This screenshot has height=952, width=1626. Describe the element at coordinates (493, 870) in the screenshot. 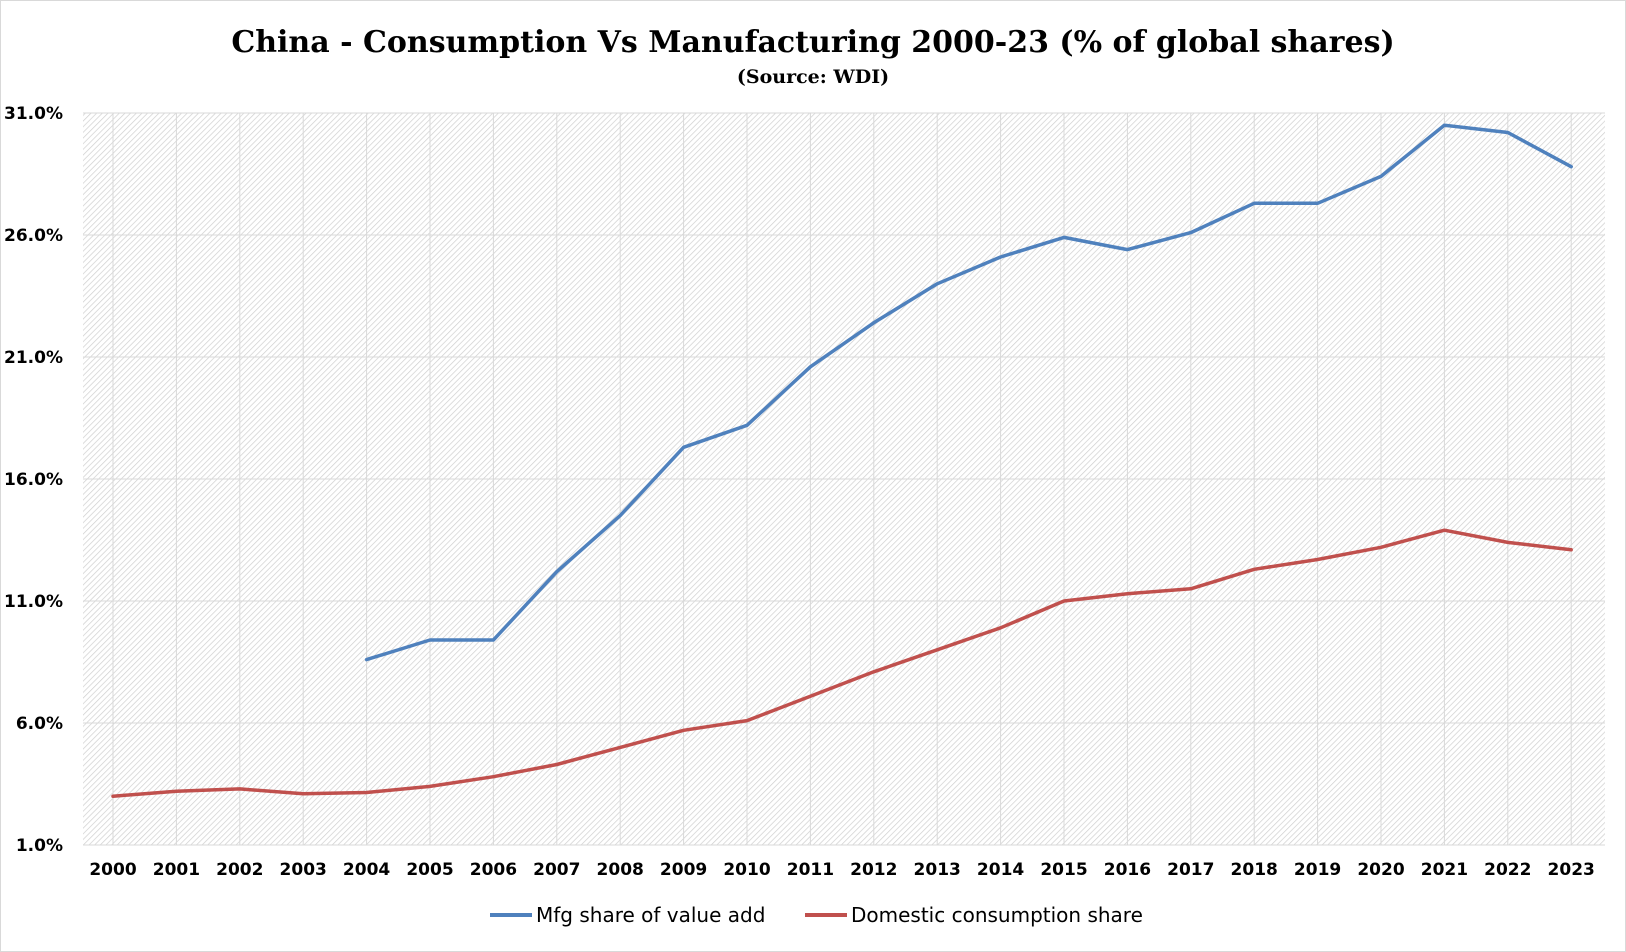

I see `x-tick-label: 2006` at that location.